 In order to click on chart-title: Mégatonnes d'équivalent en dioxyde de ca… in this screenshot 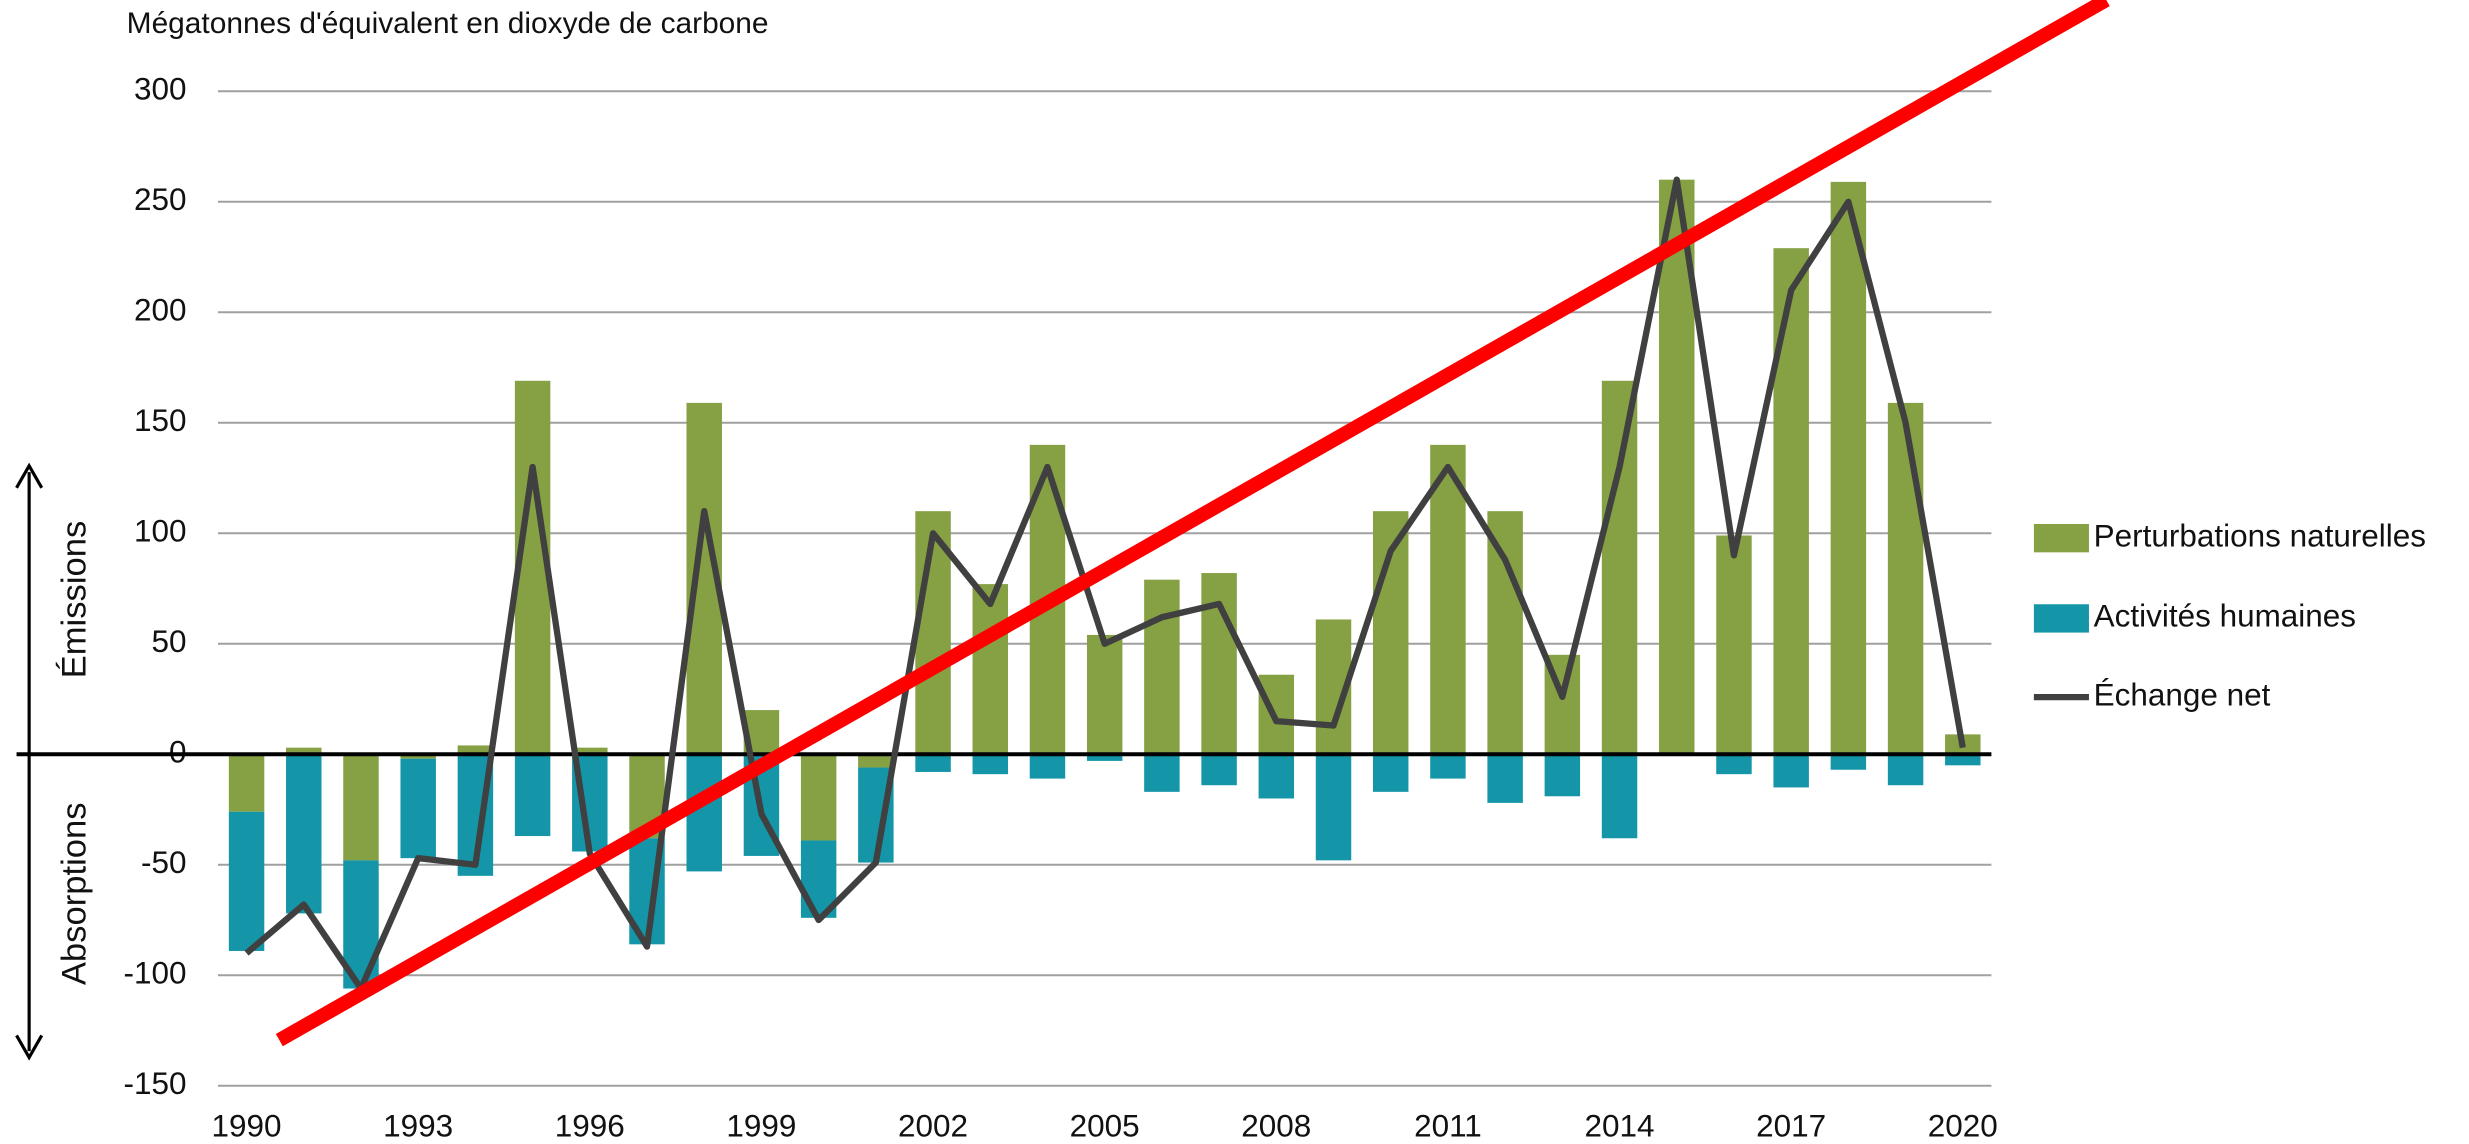, I will do `click(448, 23)`.